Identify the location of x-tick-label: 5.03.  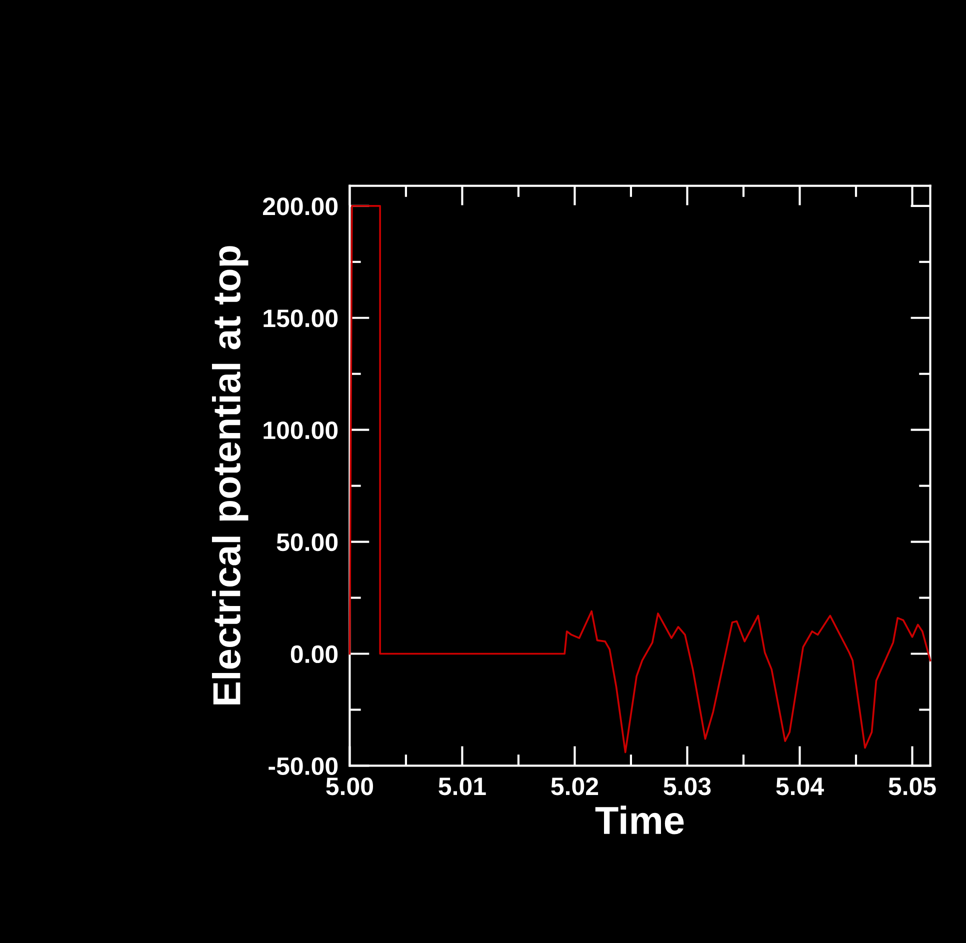
(687, 786).